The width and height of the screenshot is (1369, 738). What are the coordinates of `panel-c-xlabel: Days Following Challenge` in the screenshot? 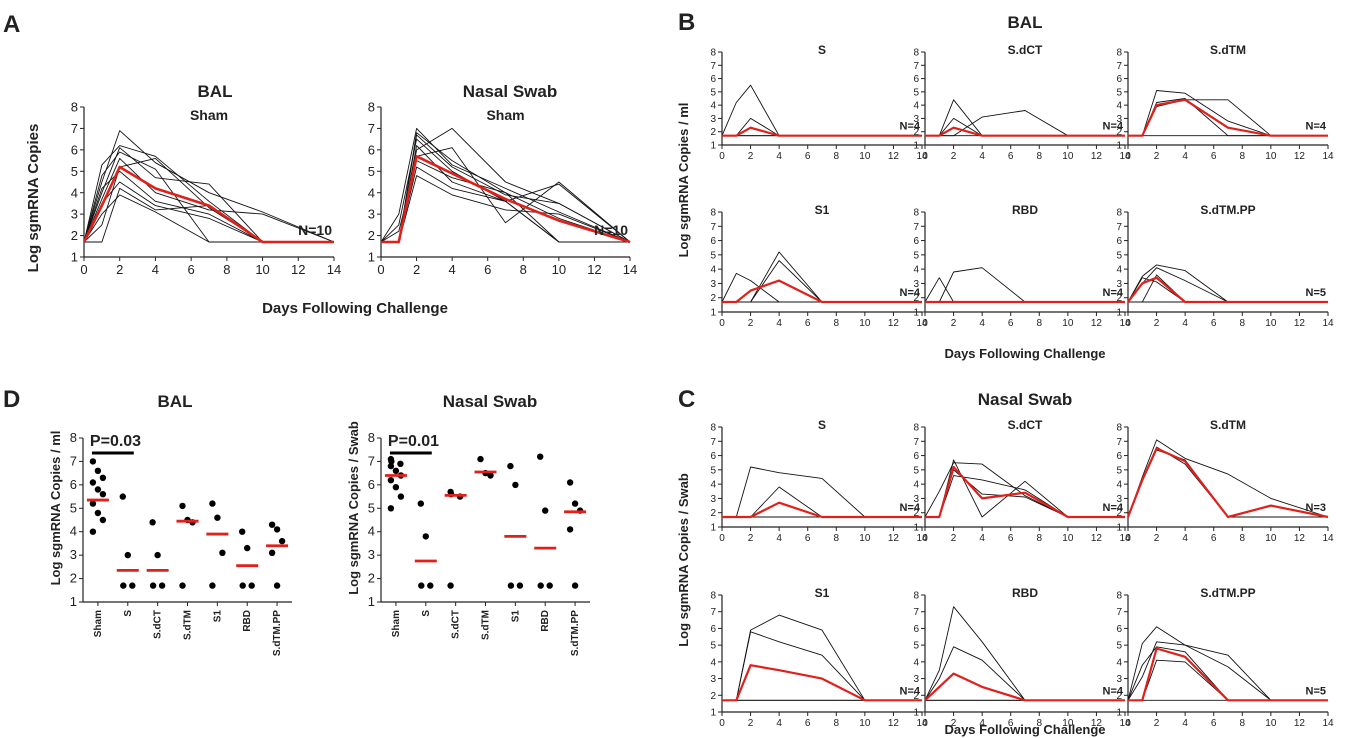 It's located at (1024, 729).